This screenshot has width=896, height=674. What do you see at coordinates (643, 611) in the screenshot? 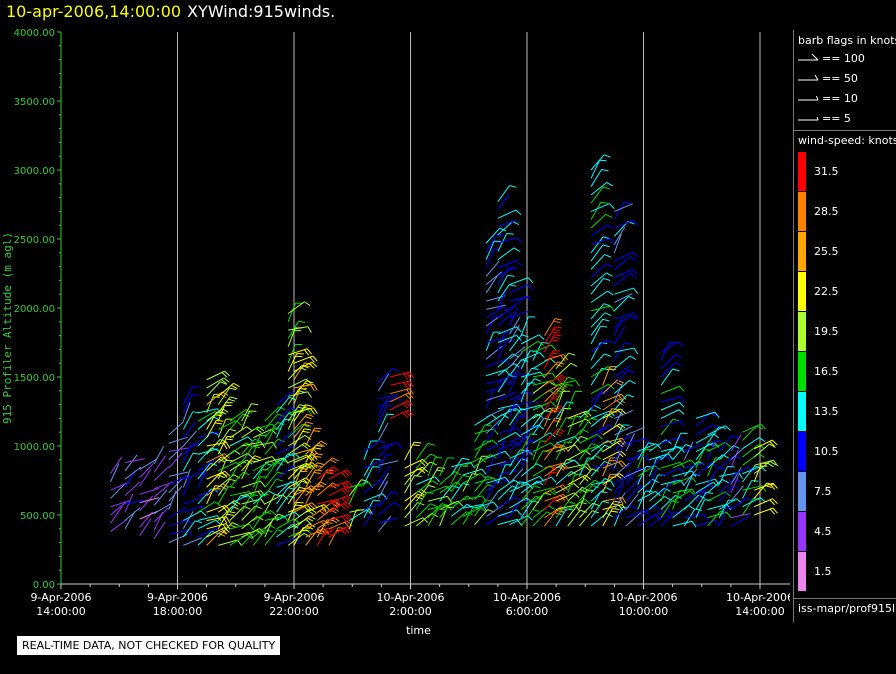
I see `x-tick-label: 10:00:00` at bounding box center [643, 611].